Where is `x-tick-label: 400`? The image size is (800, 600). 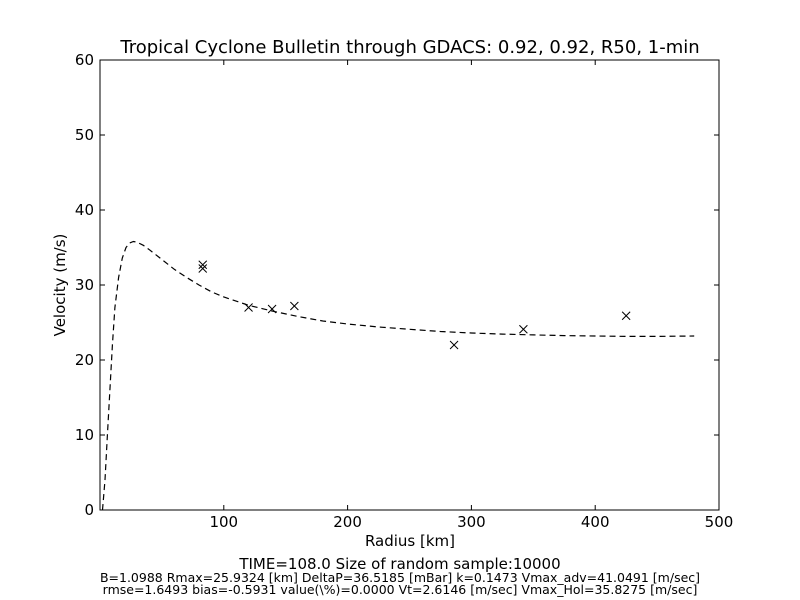 x-tick-label: 400 is located at coordinates (595, 522).